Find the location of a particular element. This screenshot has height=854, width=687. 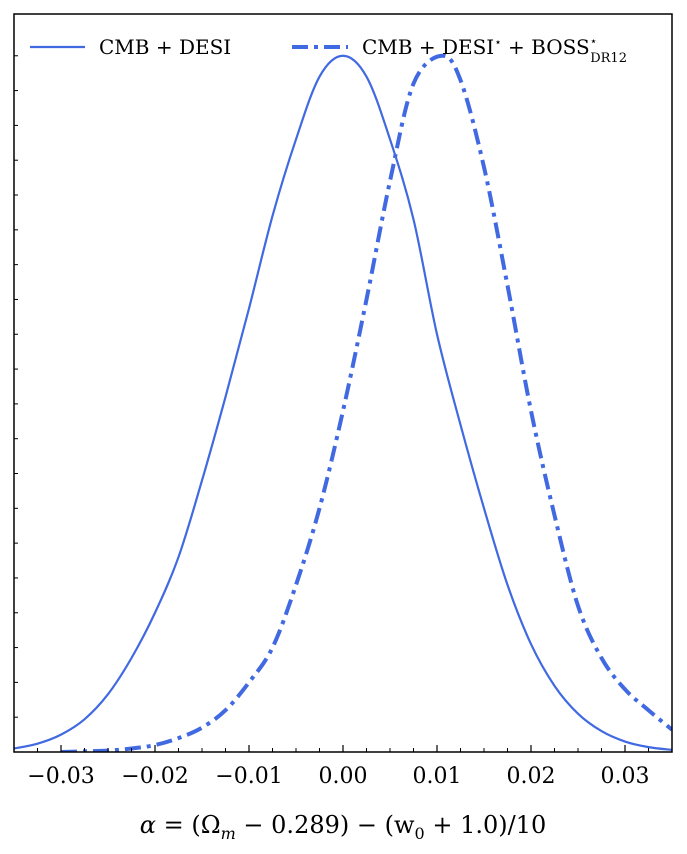

x-axis-label: α = (Ωm − 0.289) − (w0 + 1.0)/10 is located at coordinates (343, 827).